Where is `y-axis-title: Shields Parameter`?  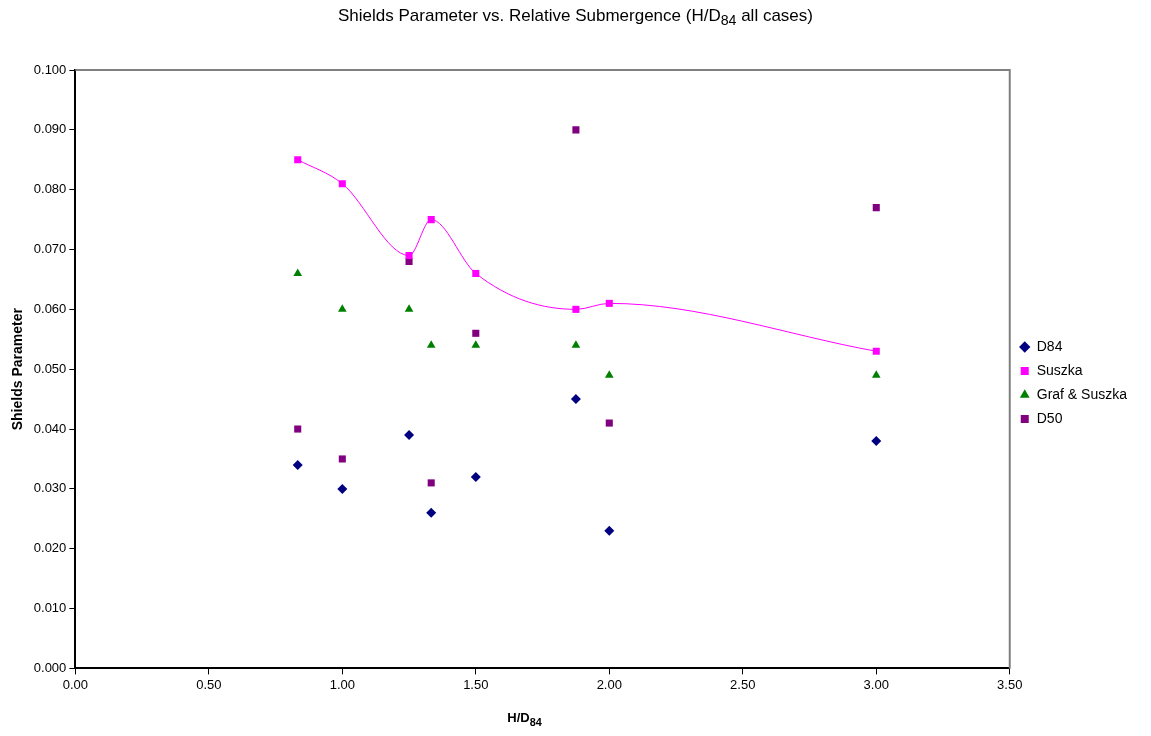 y-axis-title: Shields Parameter is located at coordinates (17, 369).